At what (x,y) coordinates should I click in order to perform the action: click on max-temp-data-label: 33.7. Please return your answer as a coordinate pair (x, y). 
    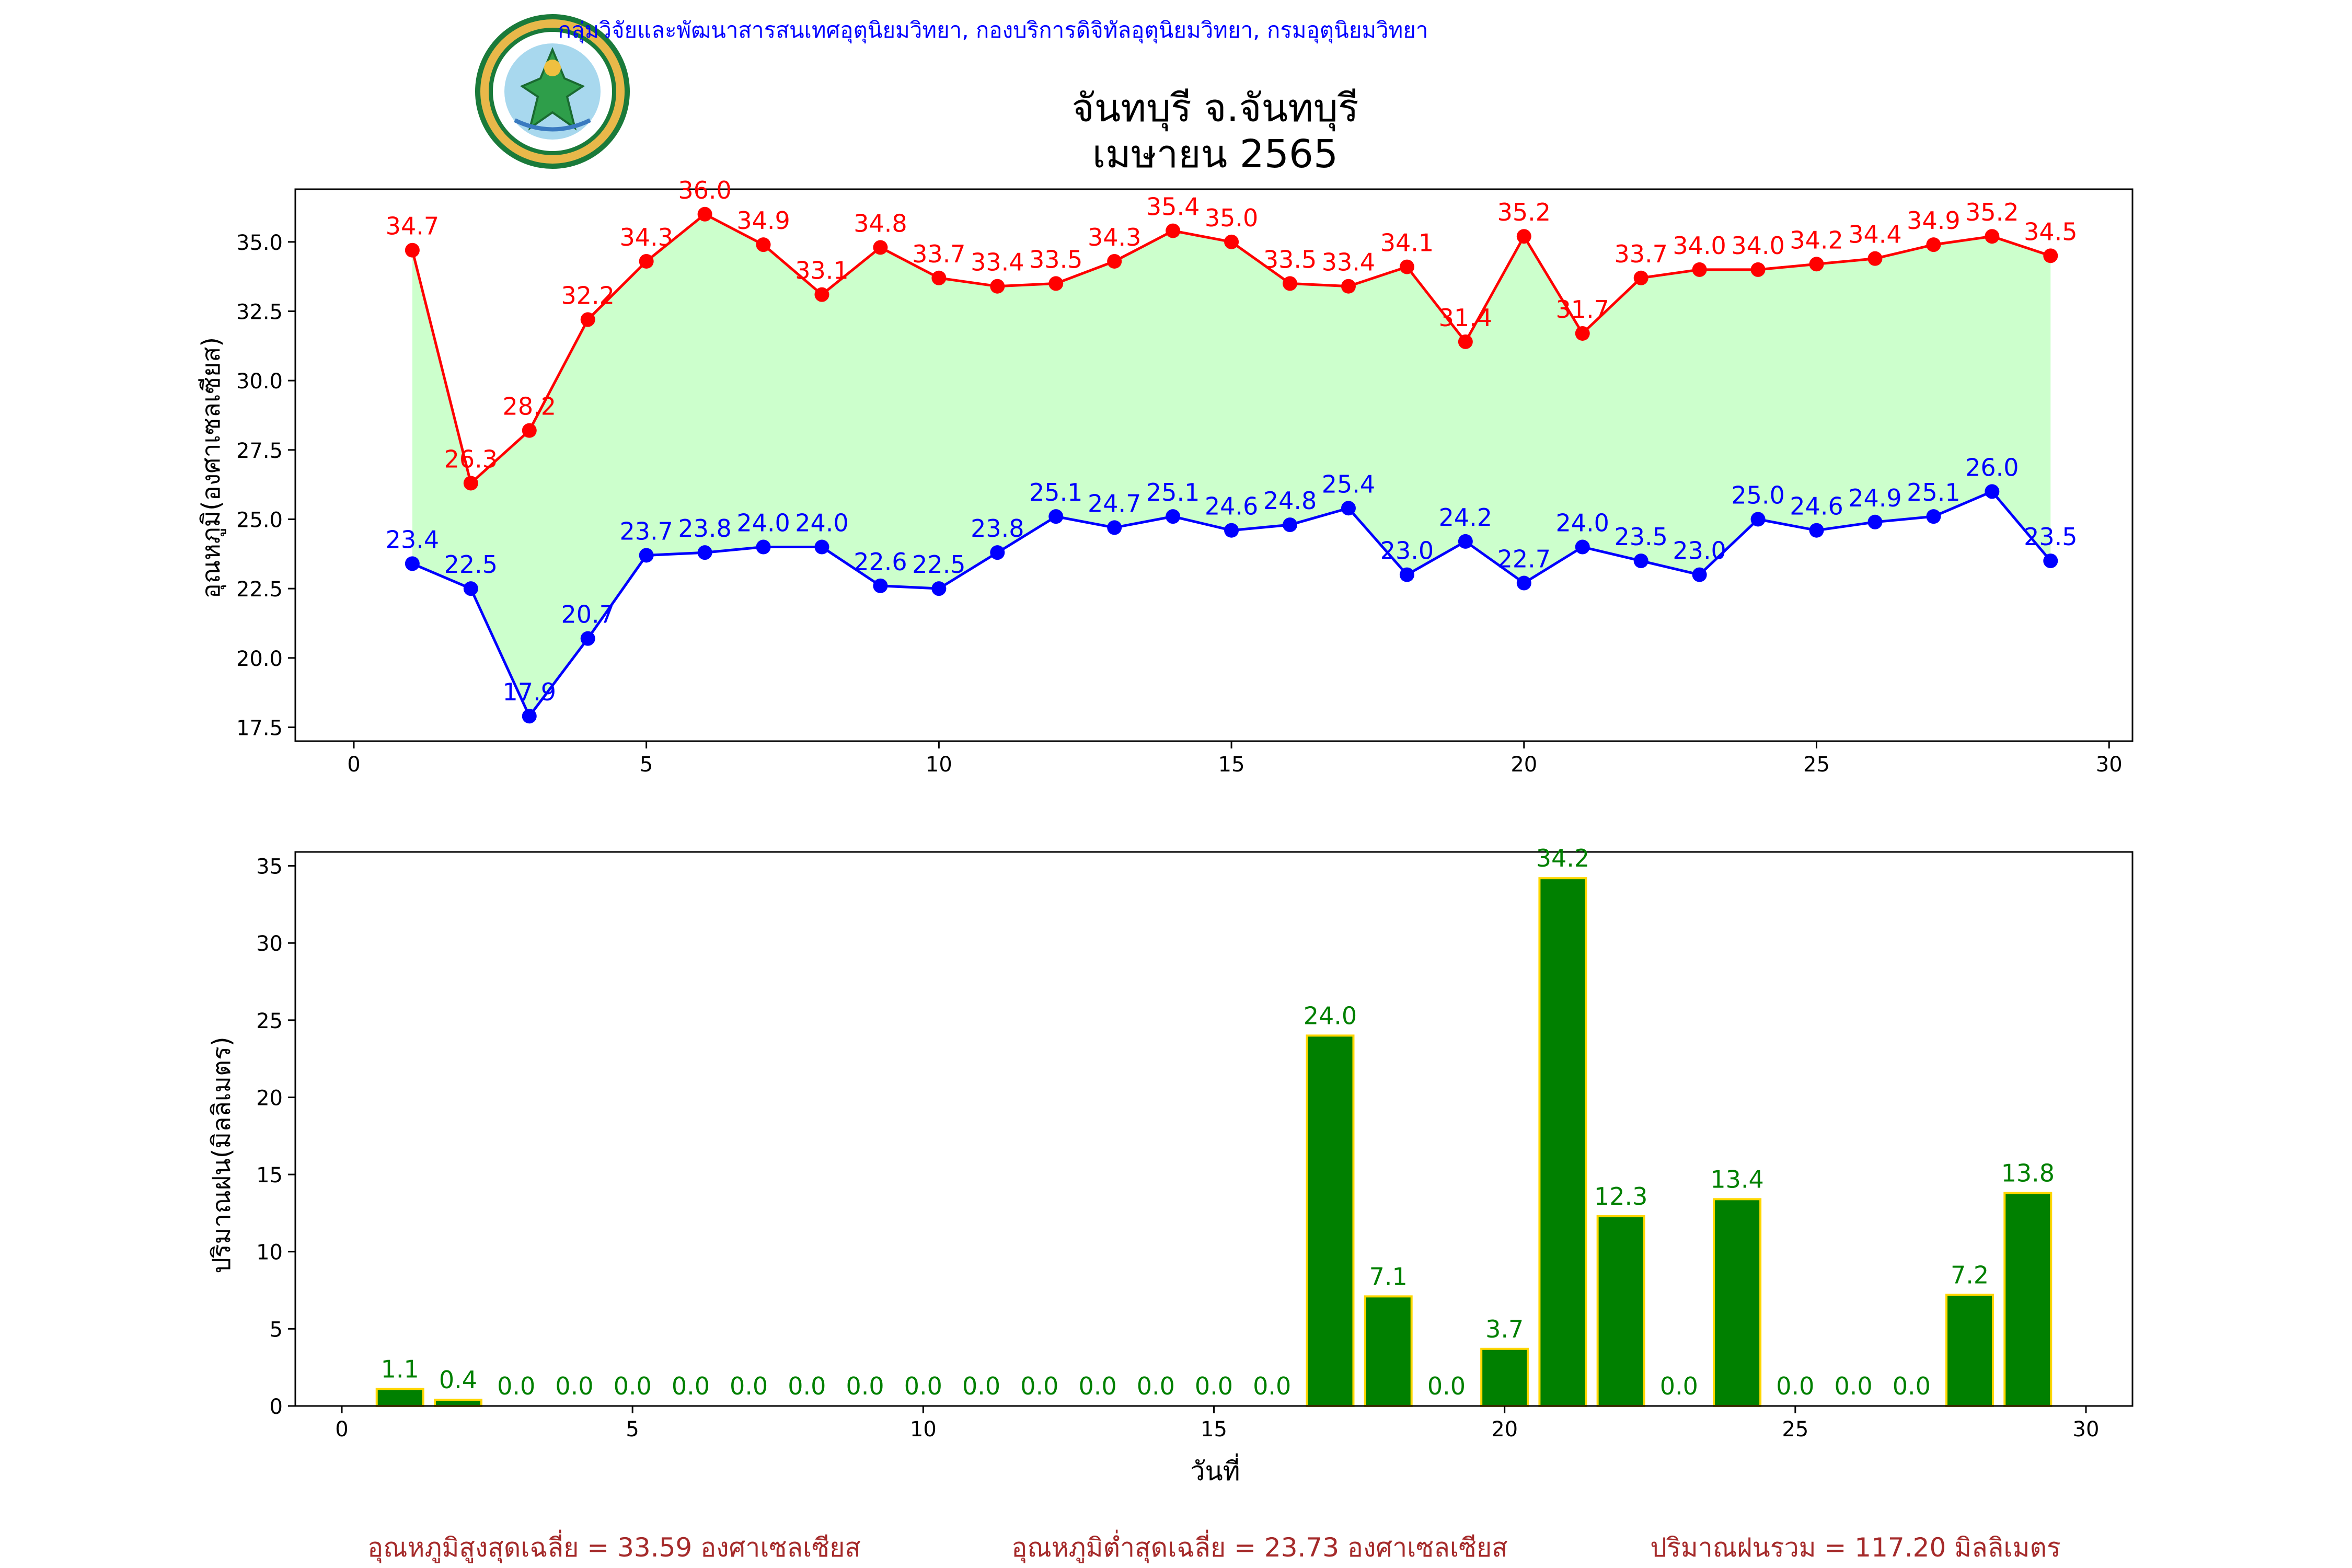
    Looking at the image, I should click on (1640, 254).